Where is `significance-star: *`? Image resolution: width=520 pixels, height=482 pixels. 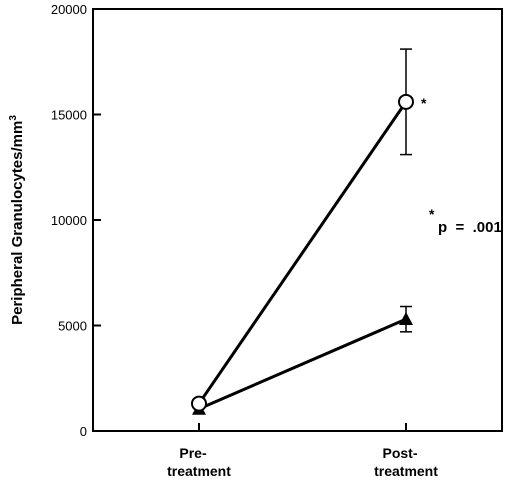 significance-star: * is located at coordinates (424, 103).